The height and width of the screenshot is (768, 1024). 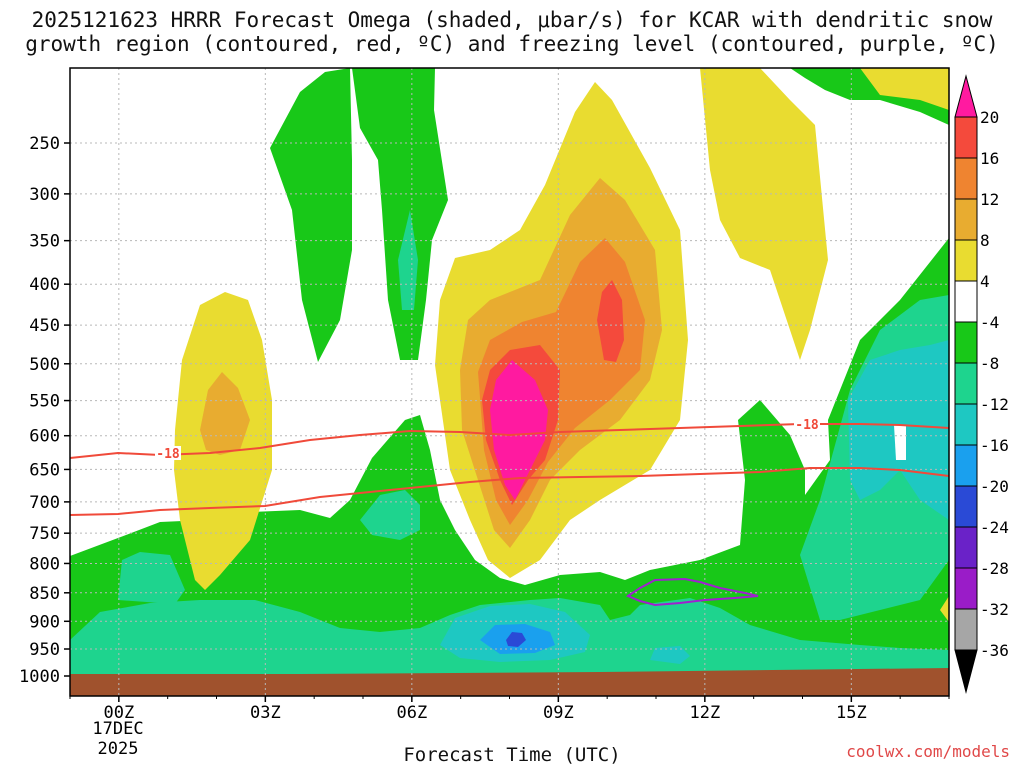 I want to click on y-tick-label: 400, so click(x=44, y=285).